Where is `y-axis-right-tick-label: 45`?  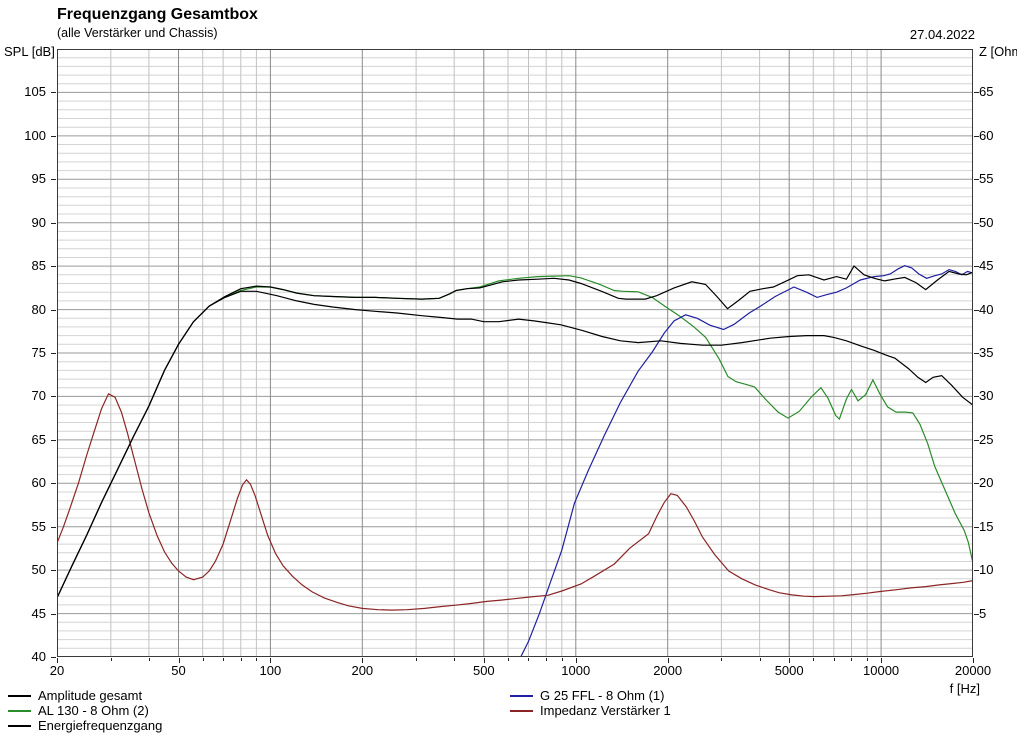
y-axis-right-tick-label: 45 is located at coordinates (986, 266).